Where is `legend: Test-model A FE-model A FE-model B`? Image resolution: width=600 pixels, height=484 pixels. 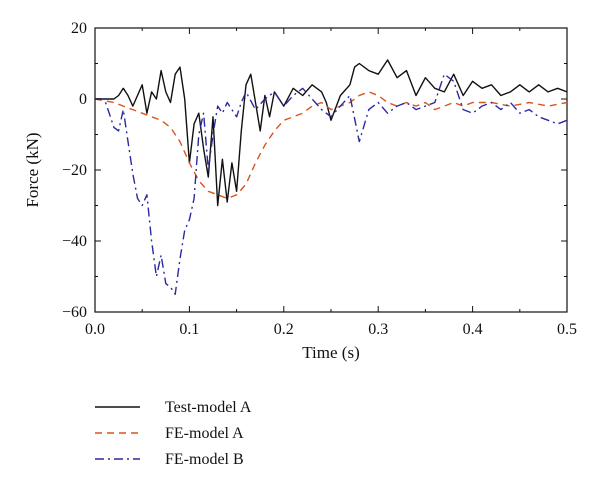
legend: Test-model A FE-model A FE-model B is located at coordinates (173, 433).